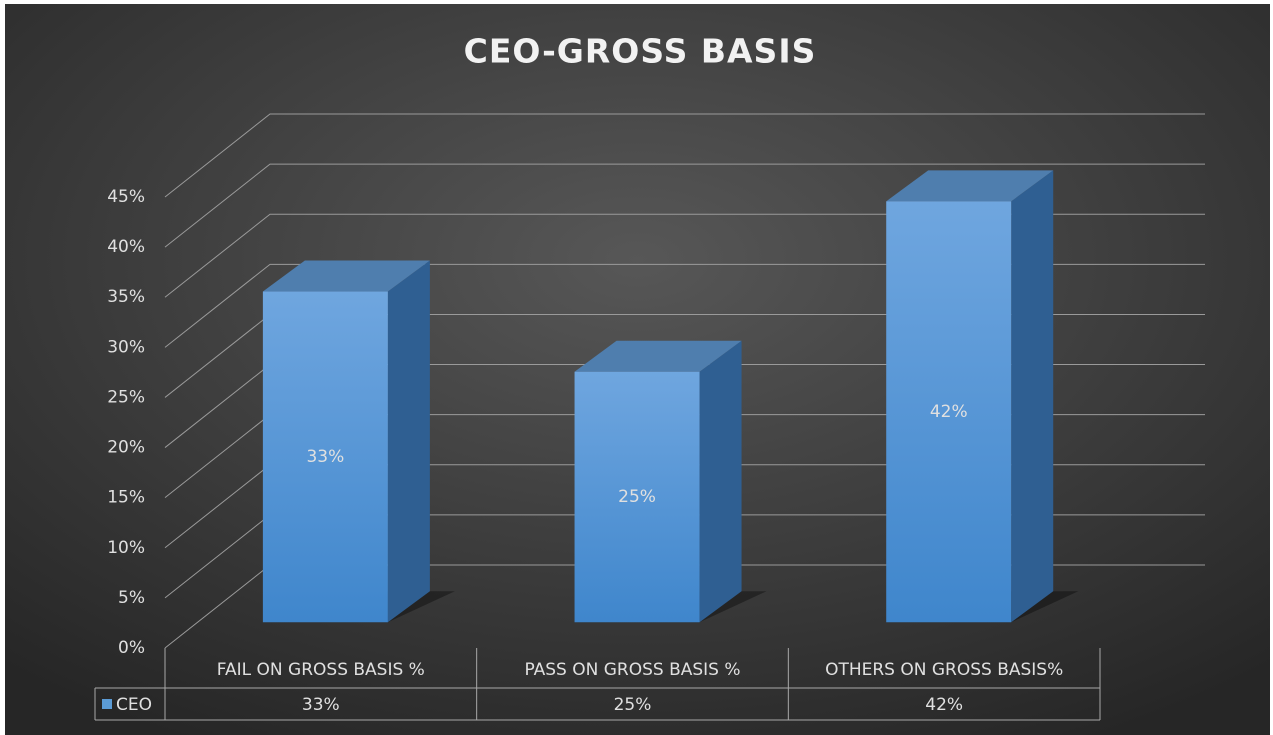  I want to click on table-value: 33%, so click(321, 705).